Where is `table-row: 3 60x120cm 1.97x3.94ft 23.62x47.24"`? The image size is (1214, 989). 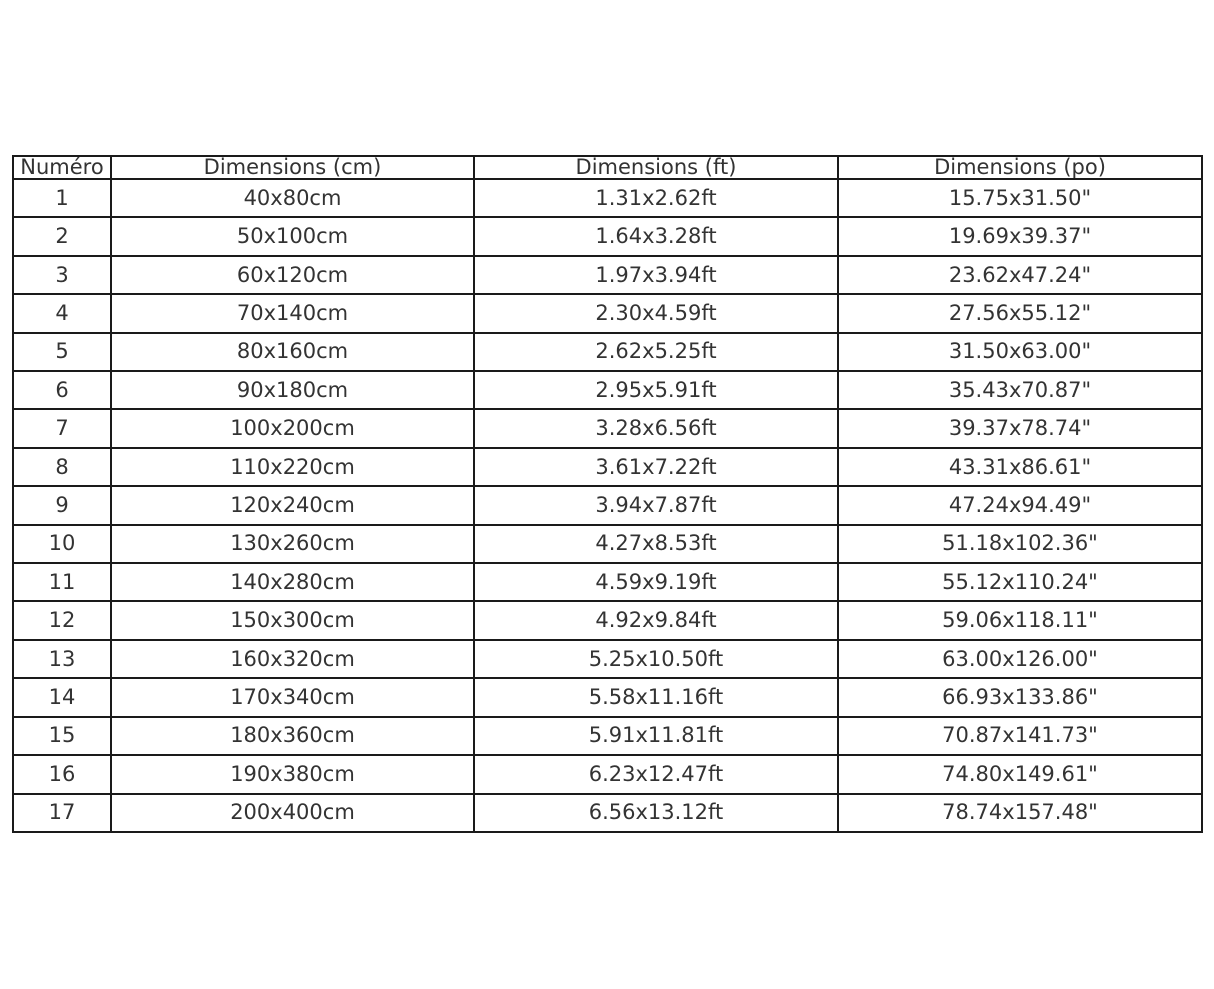 table-row: 3 60x120cm 1.97x3.94ft 23.62x47.24" is located at coordinates (607, 275).